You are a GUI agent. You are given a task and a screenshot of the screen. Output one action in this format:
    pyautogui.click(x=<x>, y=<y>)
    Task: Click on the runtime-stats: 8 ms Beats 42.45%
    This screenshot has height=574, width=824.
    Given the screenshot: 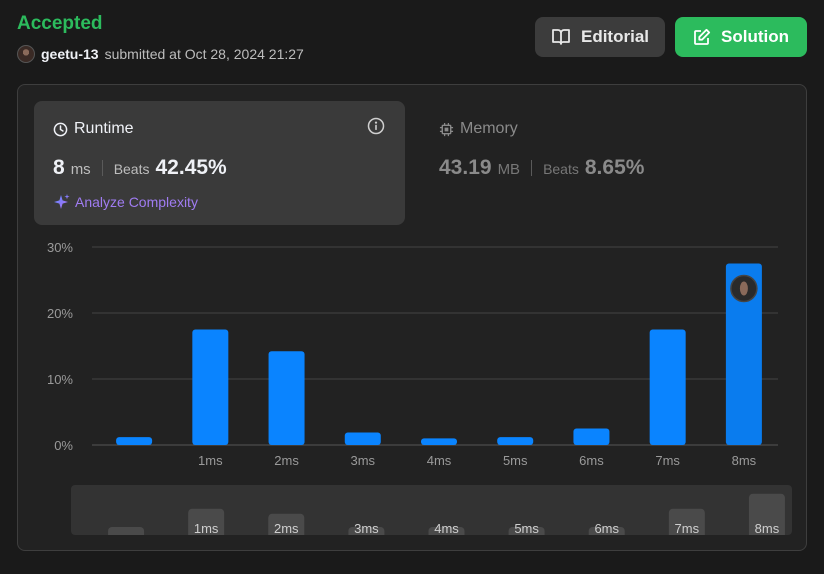 What is the action you would take?
    pyautogui.click(x=140, y=168)
    